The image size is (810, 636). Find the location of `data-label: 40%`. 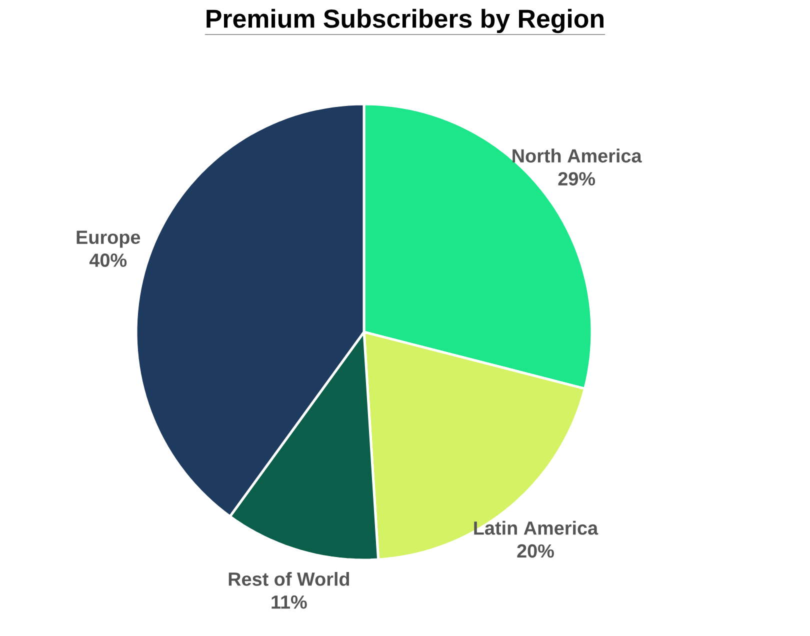

data-label: 40% is located at coordinates (108, 260).